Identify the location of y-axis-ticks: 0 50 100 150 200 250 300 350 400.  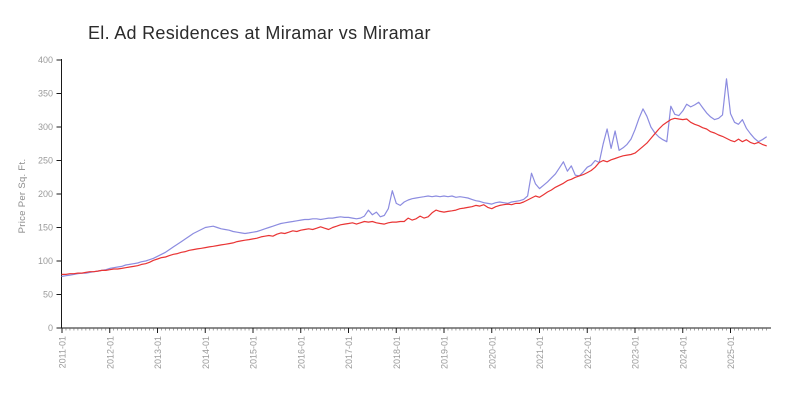
(50, 194).